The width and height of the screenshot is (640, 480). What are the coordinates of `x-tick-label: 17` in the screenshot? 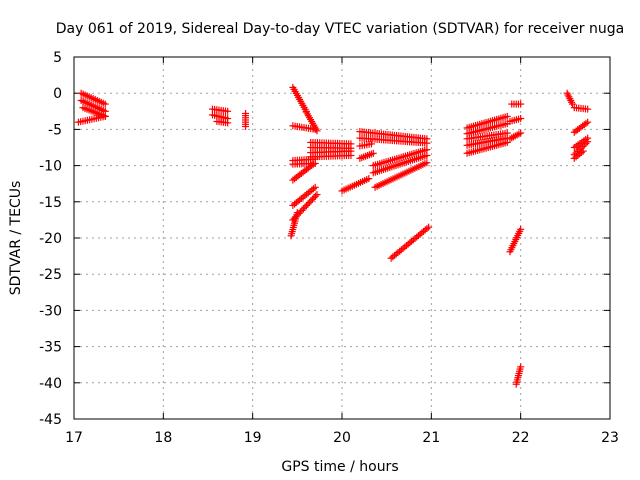 It's located at (74, 438).